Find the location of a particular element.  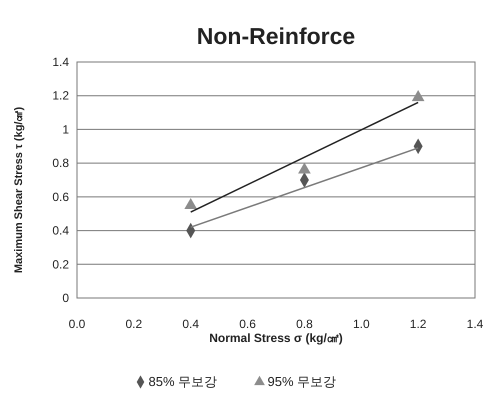

x-tick-label: 1.0 is located at coordinates (361, 324).